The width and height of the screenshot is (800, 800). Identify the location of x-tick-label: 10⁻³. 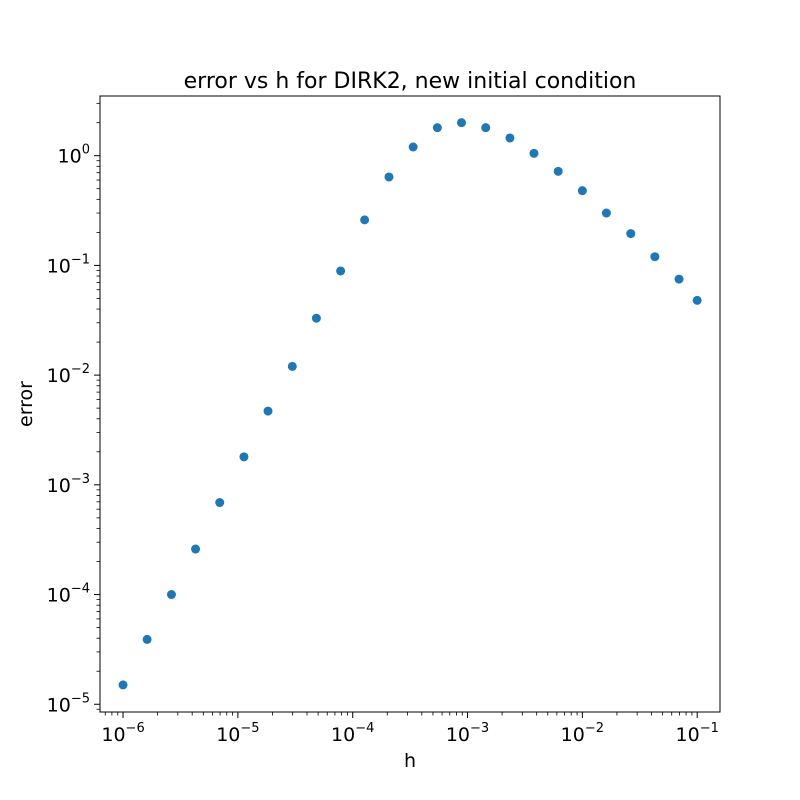
(467, 733).